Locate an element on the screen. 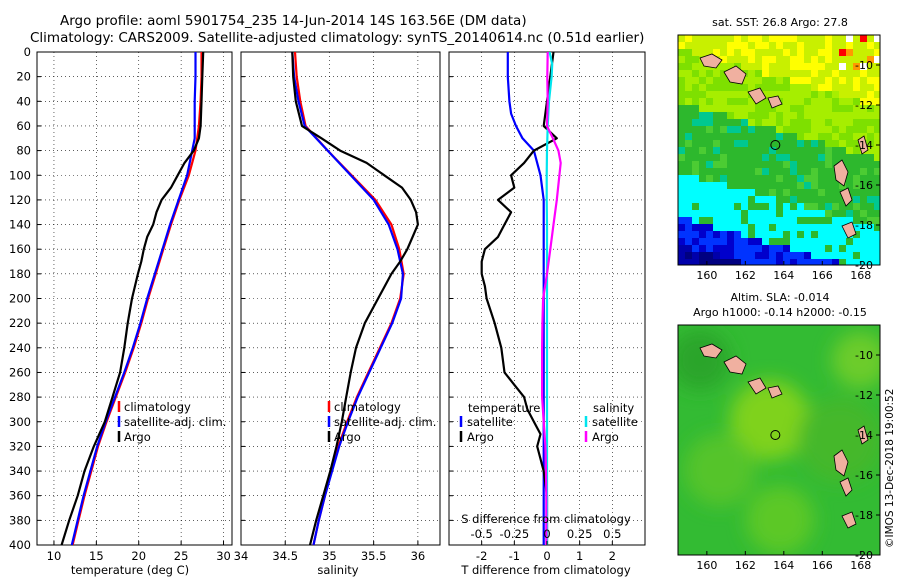 The width and height of the screenshot is (900, 580). x-tick-label: 2 is located at coordinates (612, 556).